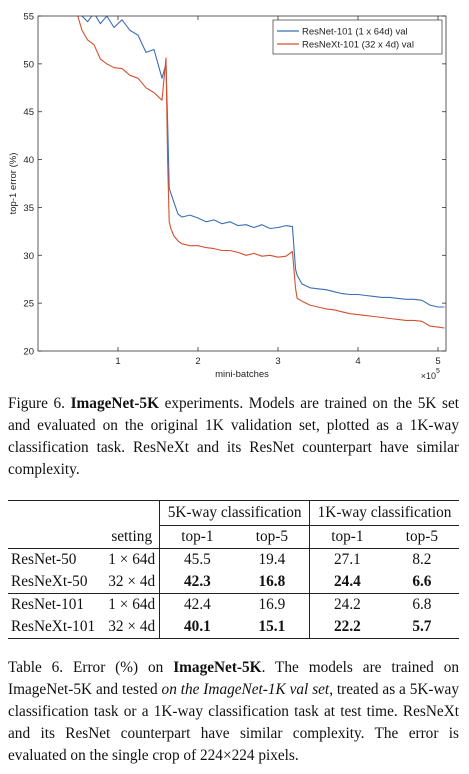  Describe the element at coordinates (355, 32) in the screenshot. I see `legend-entry: ResNet-101 (1 x 64d) val` at that location.